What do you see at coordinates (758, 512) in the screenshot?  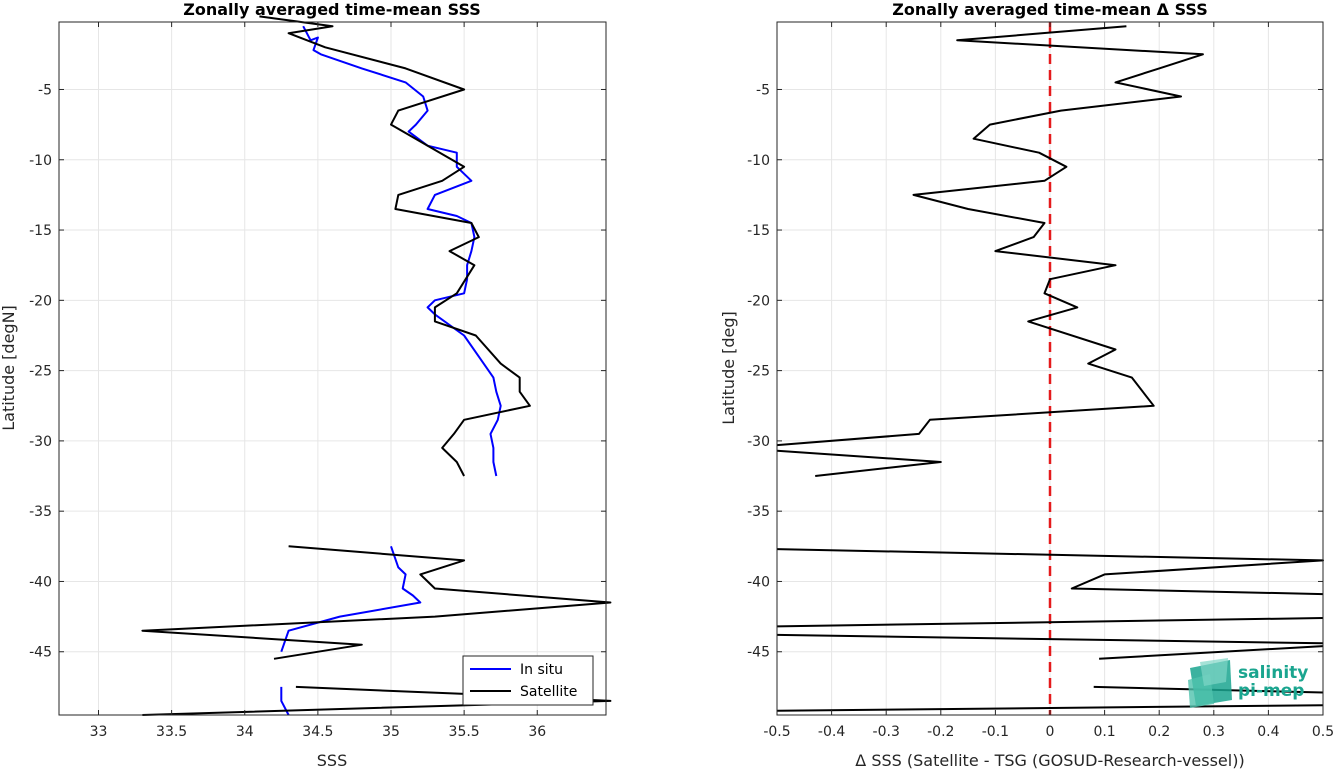 I see `right-y-tick-label: -35` at bounding box center [758, 512].